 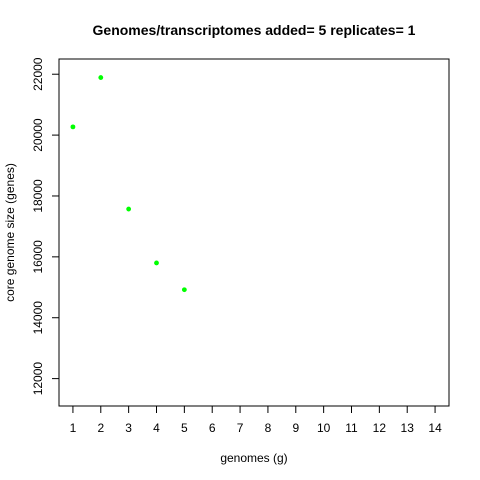 What do you see at coordinates (212, 428) in the screenshot?
I see `x-tick-label: 6` at bounding box center [212, 428].